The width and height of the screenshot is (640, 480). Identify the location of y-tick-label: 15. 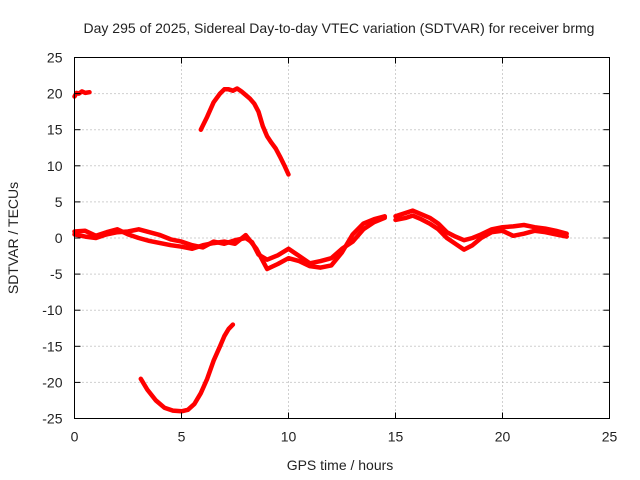
(55, 130).